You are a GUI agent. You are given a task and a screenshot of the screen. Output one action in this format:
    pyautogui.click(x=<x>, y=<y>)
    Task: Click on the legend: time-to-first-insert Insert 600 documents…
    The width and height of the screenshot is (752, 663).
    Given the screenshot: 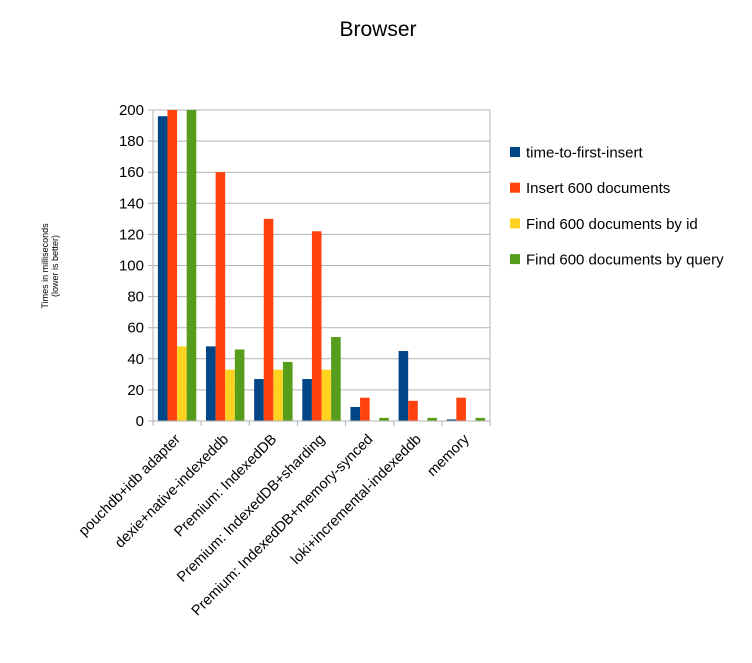 What is the action you would take?
    pyautogui.click(x=617, y=207)
    